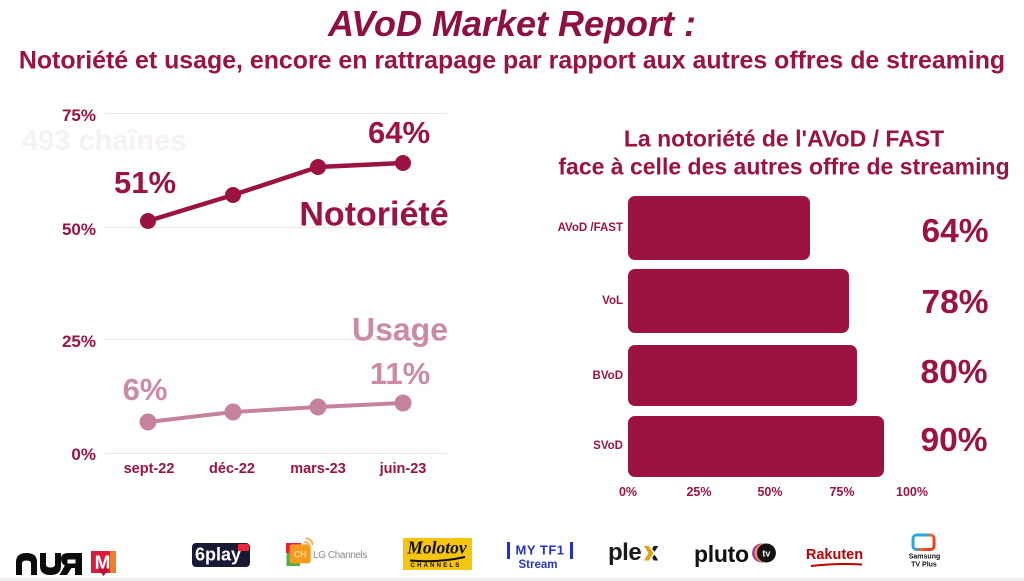 The height and width of the screenshot is (581, 1024). I want to click on svg-text: CH, so click(300, 555).